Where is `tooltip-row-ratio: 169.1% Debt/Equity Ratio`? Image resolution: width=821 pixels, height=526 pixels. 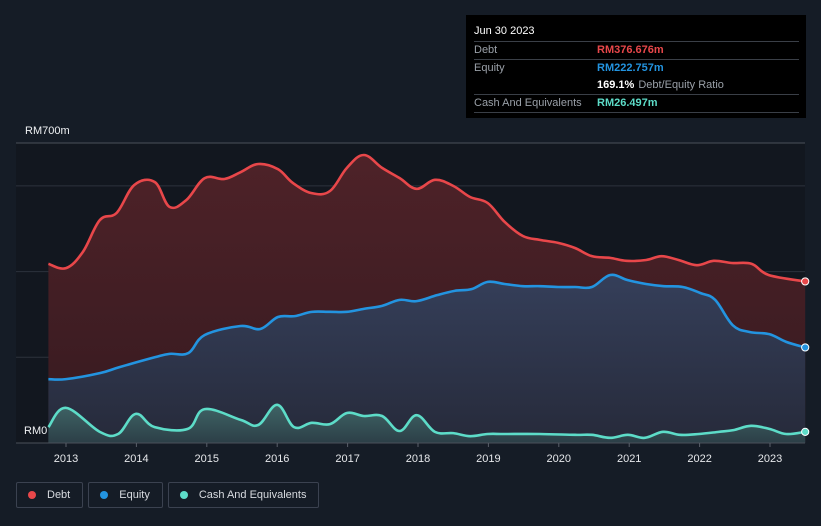
tooltip-row-ratio: 169.1% Debt/Equity Ratio is located at coordinates (636, 86).